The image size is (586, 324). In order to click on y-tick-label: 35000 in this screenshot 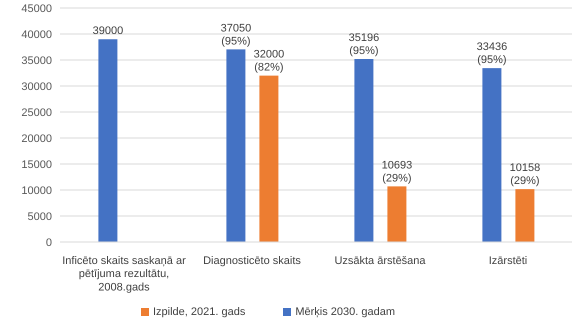, I will do `click(36, 60)`.